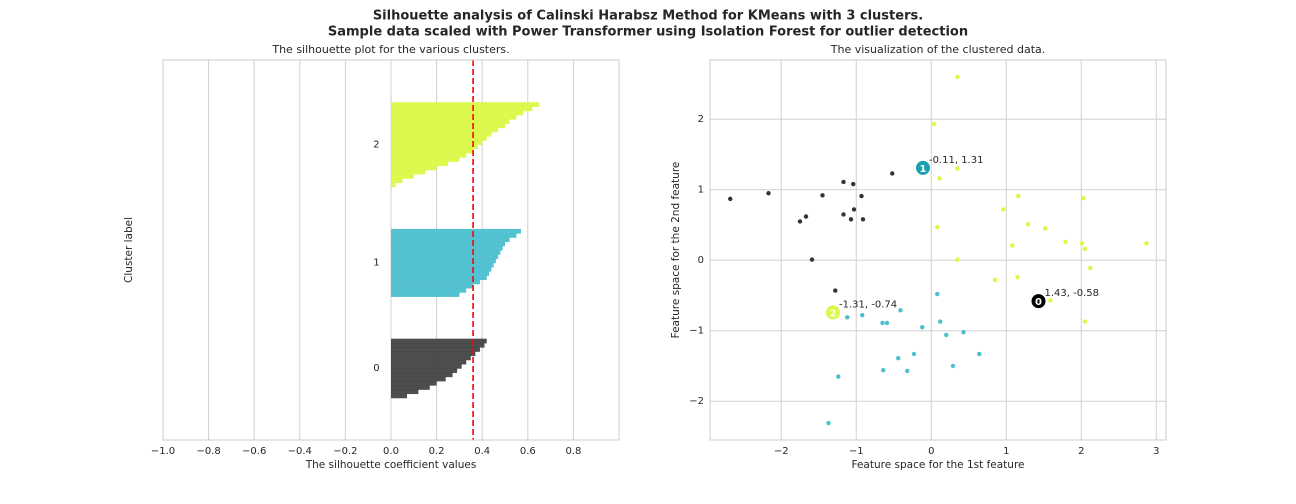 This screenshot has width=1296, height=504. Describe the element at coordinates (956, 160) in the screenshot. I see `center-annotation: -0.11, 1.31` at that location.